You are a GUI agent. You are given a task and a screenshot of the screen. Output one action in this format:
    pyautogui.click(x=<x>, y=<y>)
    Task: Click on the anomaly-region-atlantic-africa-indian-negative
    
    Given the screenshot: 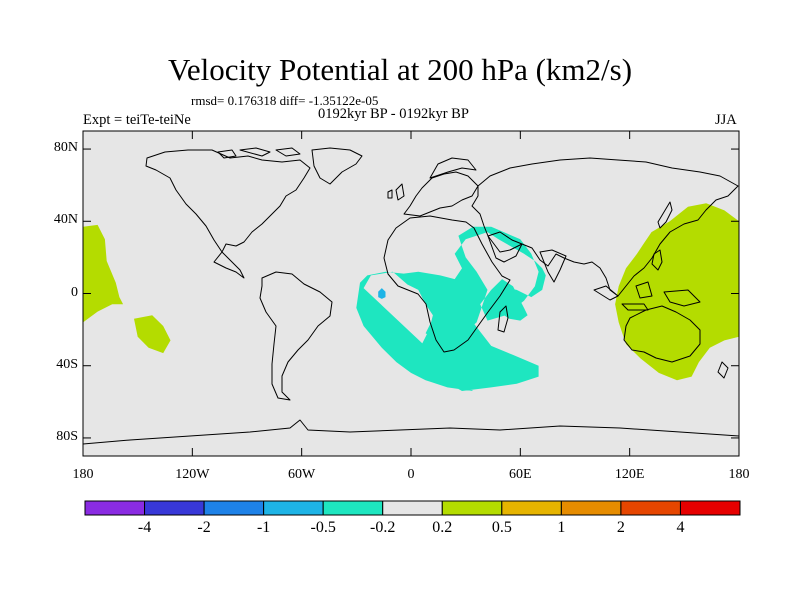 What is the action you would take?
    pyautogui.click(x=451, y=308)
    